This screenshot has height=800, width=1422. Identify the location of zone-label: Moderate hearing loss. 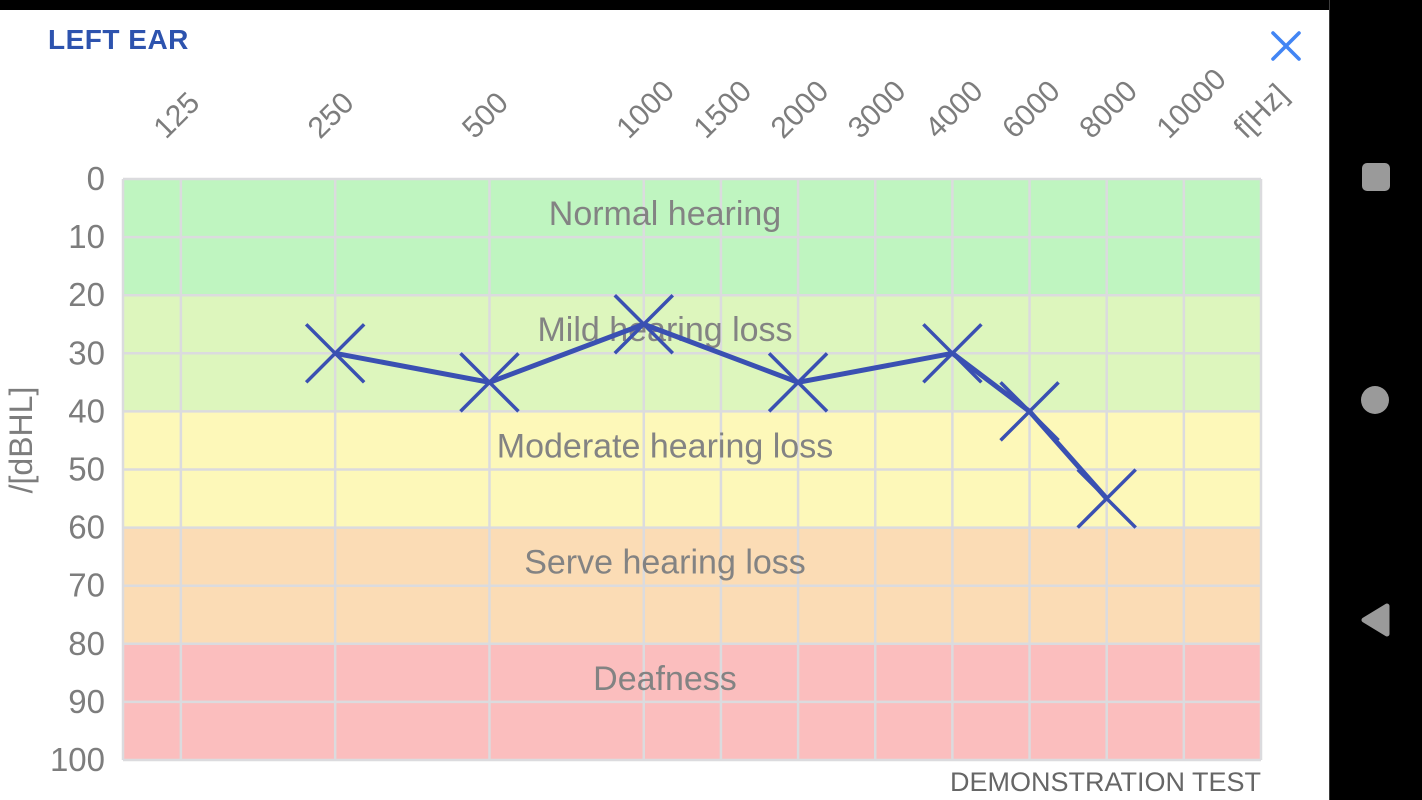
(665, 446).